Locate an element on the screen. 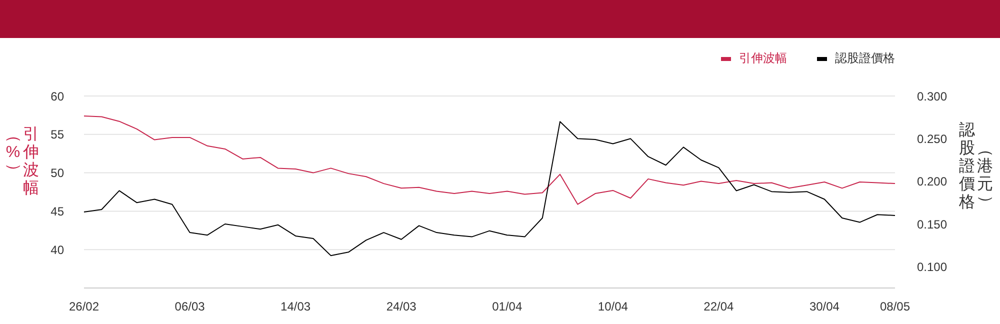 The image size is (1000, 324). x-tick-label: 08/05 is located at coordinates (895, 307).